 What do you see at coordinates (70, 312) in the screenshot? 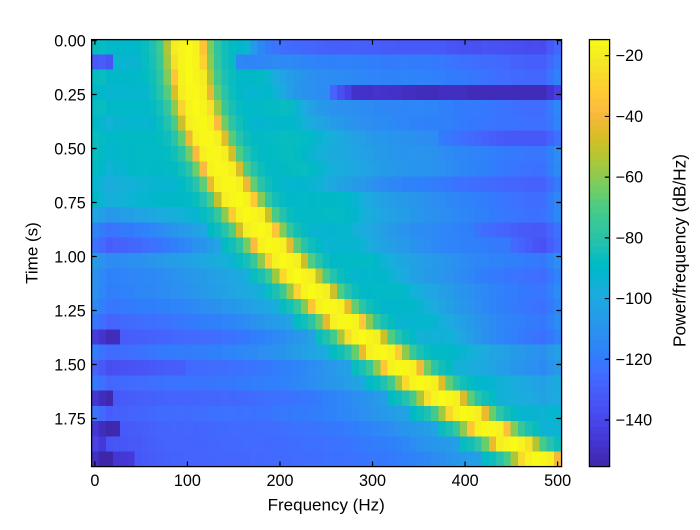
I see `svg-text: 1.25` at bounding box center [70, 312].